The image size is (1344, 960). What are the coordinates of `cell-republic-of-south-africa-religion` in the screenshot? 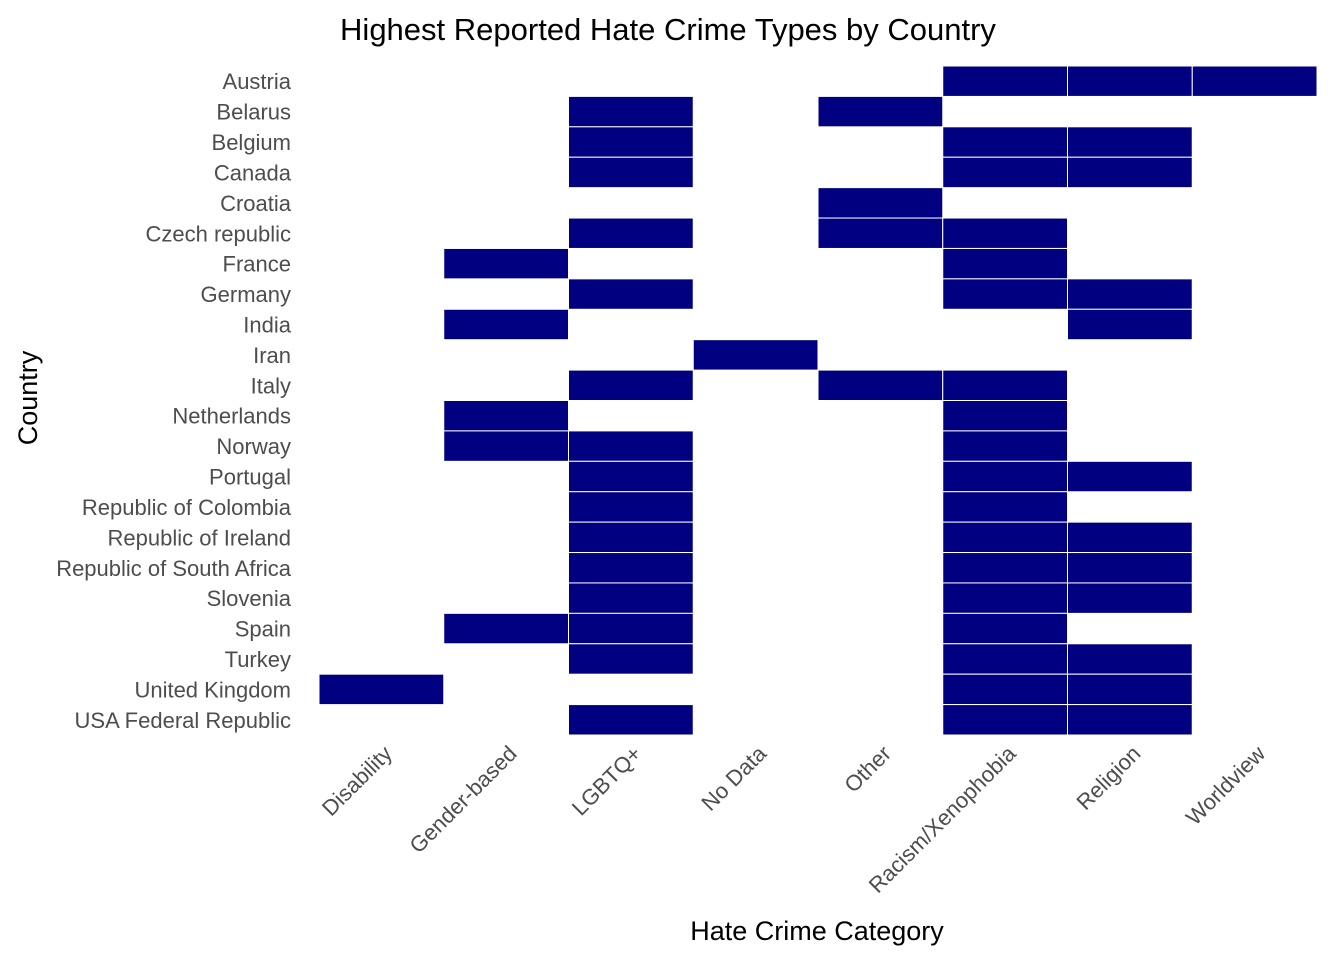 It's located at (1130, 568).